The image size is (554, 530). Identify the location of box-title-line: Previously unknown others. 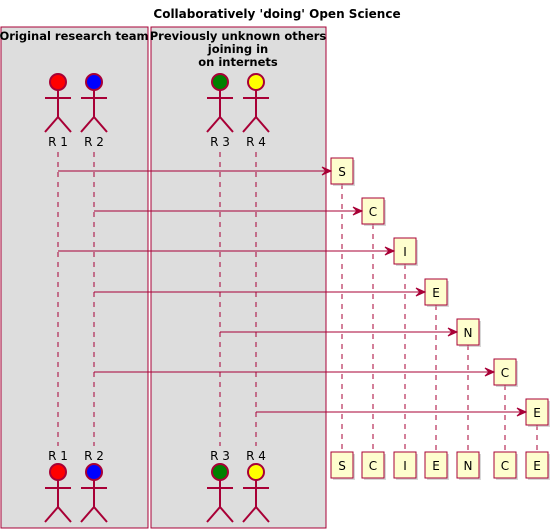
(238, 36).